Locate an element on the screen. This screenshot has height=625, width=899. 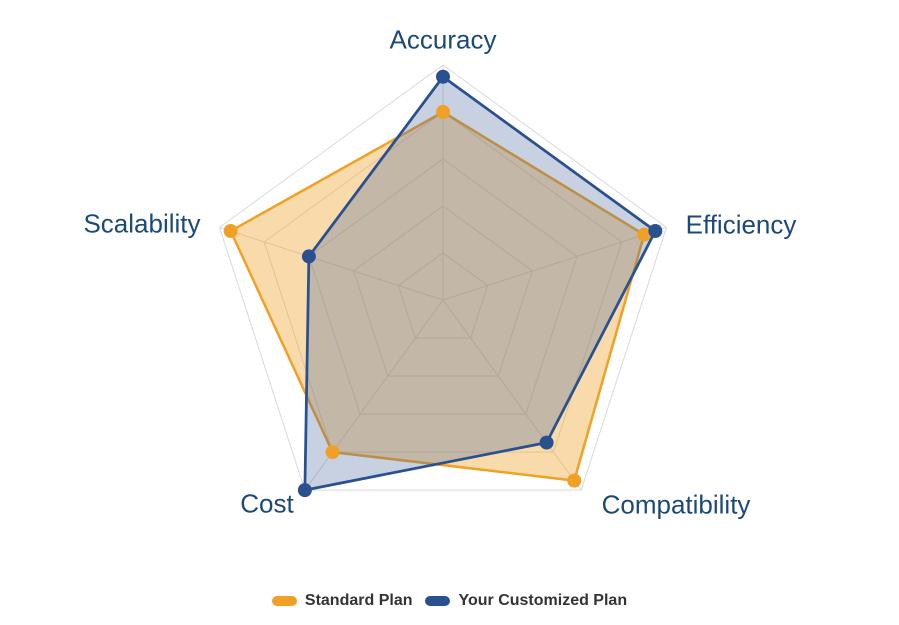
axis-label-compatibility: Compatibility is located at coordinates (676, 504).